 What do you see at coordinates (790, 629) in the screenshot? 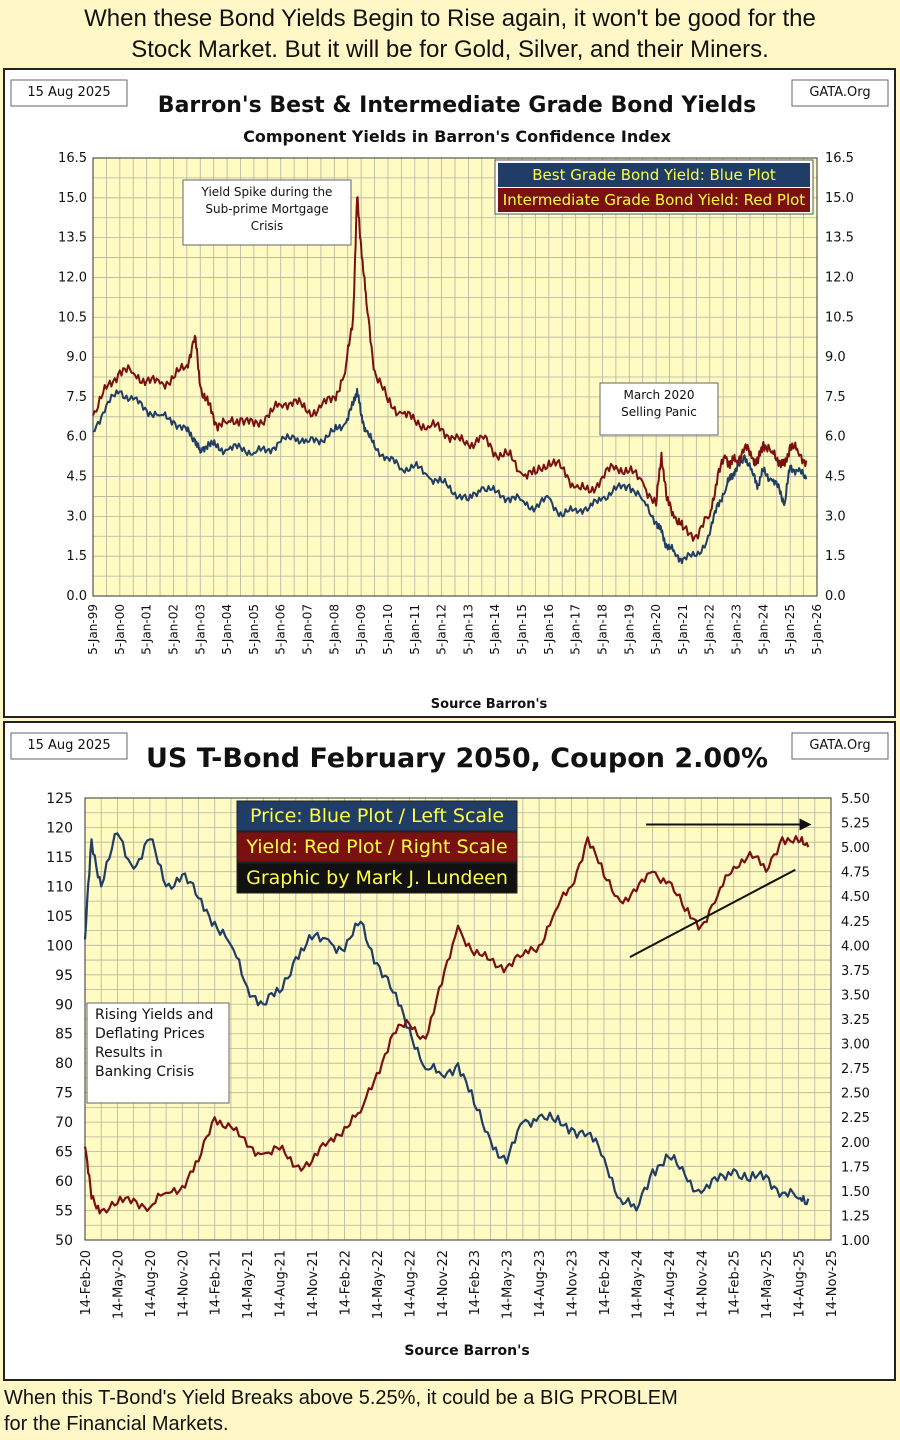
I see `x-tick-label: 5-Jan-25` at bounding box center [790, 629].